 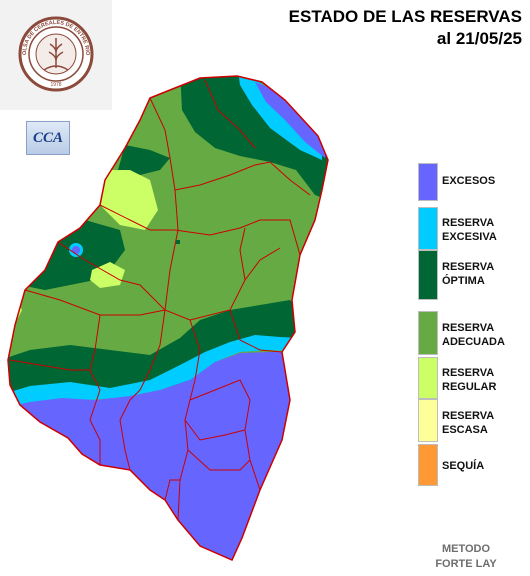 I want to click on bolsa-cereales-seal-icon: BOLSA DE CEREALES DE ENTRE RIOS 1978, so click(x=47, y=46).